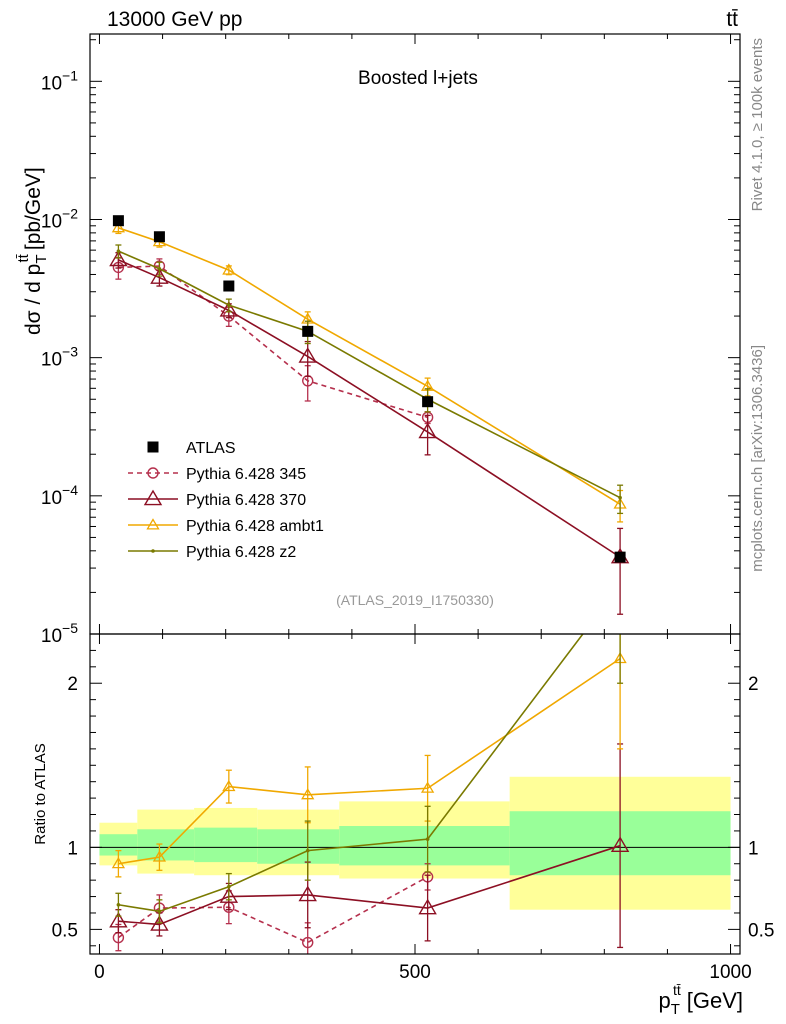  What do you see at coordinates (757, 458) in the screenshot?
I see `mcplots-label: mcplots.cern.ch [arXiv:1306.3436]` at bounding box center [757, 458].